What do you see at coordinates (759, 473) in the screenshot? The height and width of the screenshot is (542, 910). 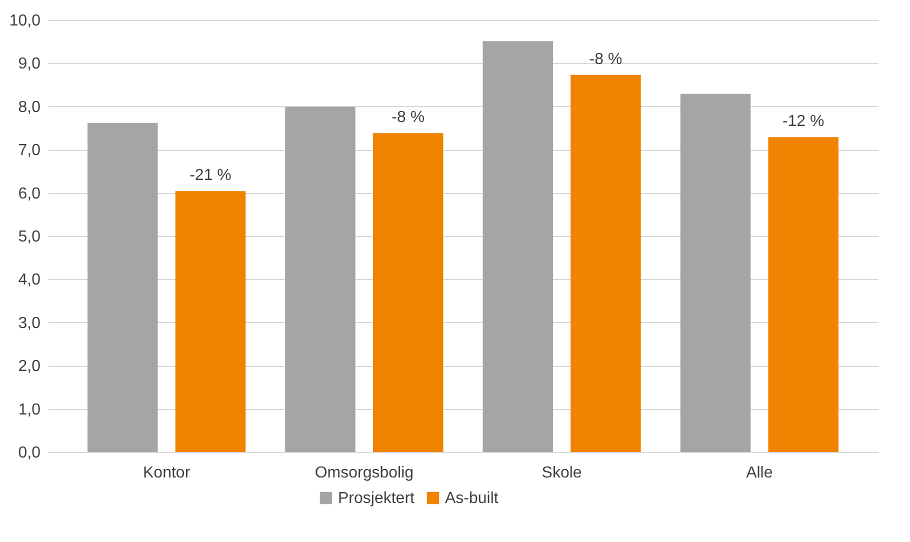 I see `x-tick-label: Alle` at bounding box center [759, 473].